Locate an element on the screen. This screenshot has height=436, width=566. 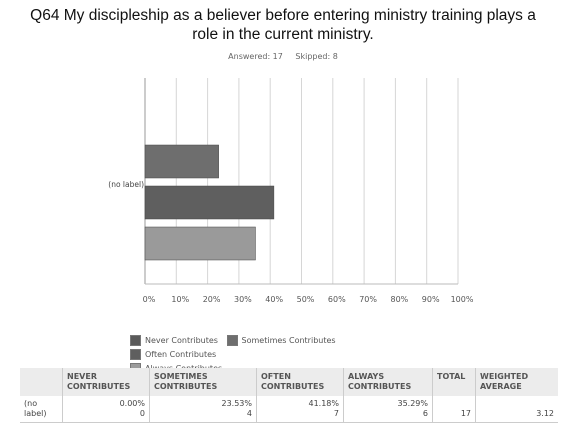
bar-often-contributes is located at coordinates (209, 202).